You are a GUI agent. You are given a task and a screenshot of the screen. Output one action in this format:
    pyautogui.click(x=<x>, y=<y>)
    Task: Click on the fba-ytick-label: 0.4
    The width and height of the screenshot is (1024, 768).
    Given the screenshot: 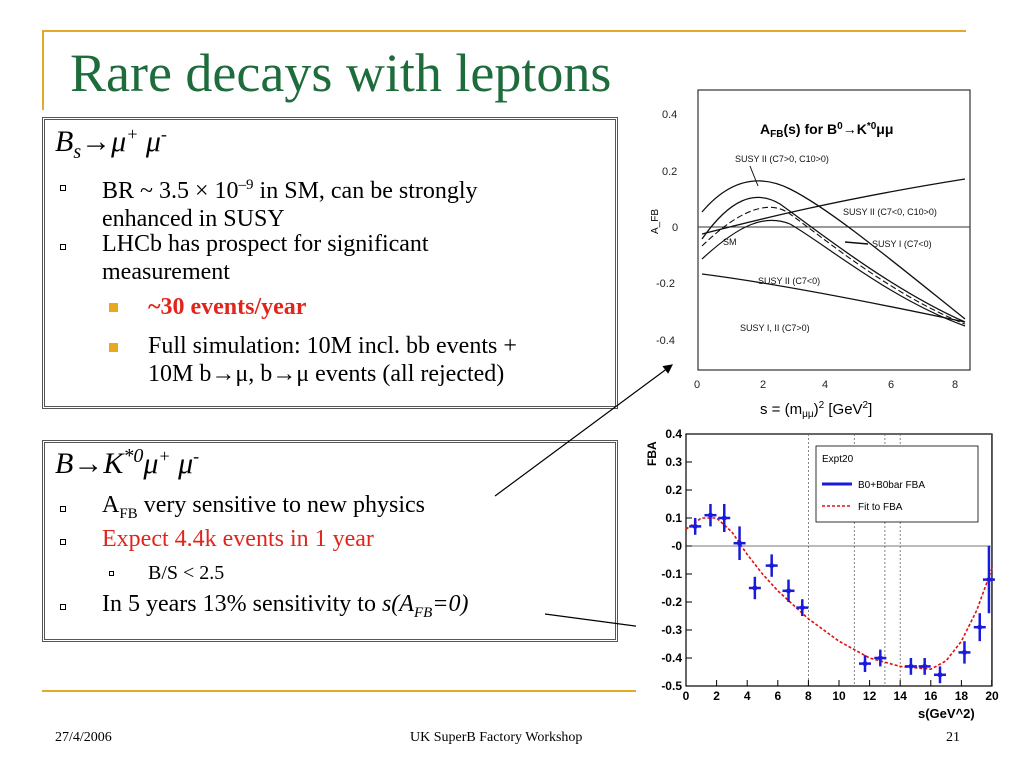 What is the action you would take?
    pyautogui.click(x=673, y=434)
    